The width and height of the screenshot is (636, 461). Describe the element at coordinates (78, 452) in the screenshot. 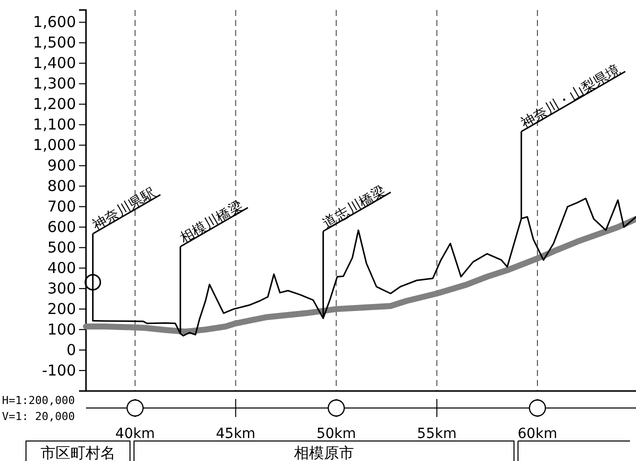

I see `text: 市区町村名` at that location.